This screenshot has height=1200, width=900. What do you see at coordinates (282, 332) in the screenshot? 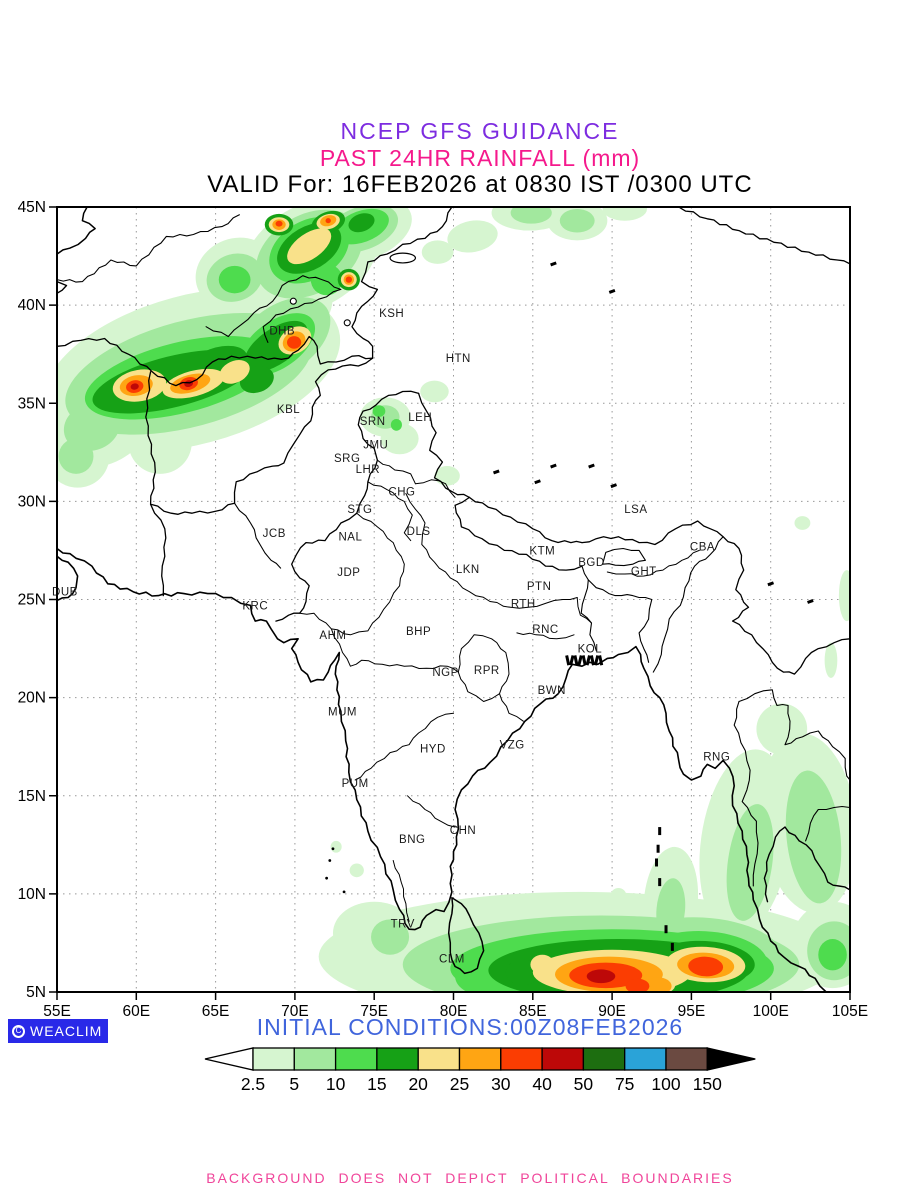
I see `station-label-dhb: DHB` at bounding box center [282, 332].